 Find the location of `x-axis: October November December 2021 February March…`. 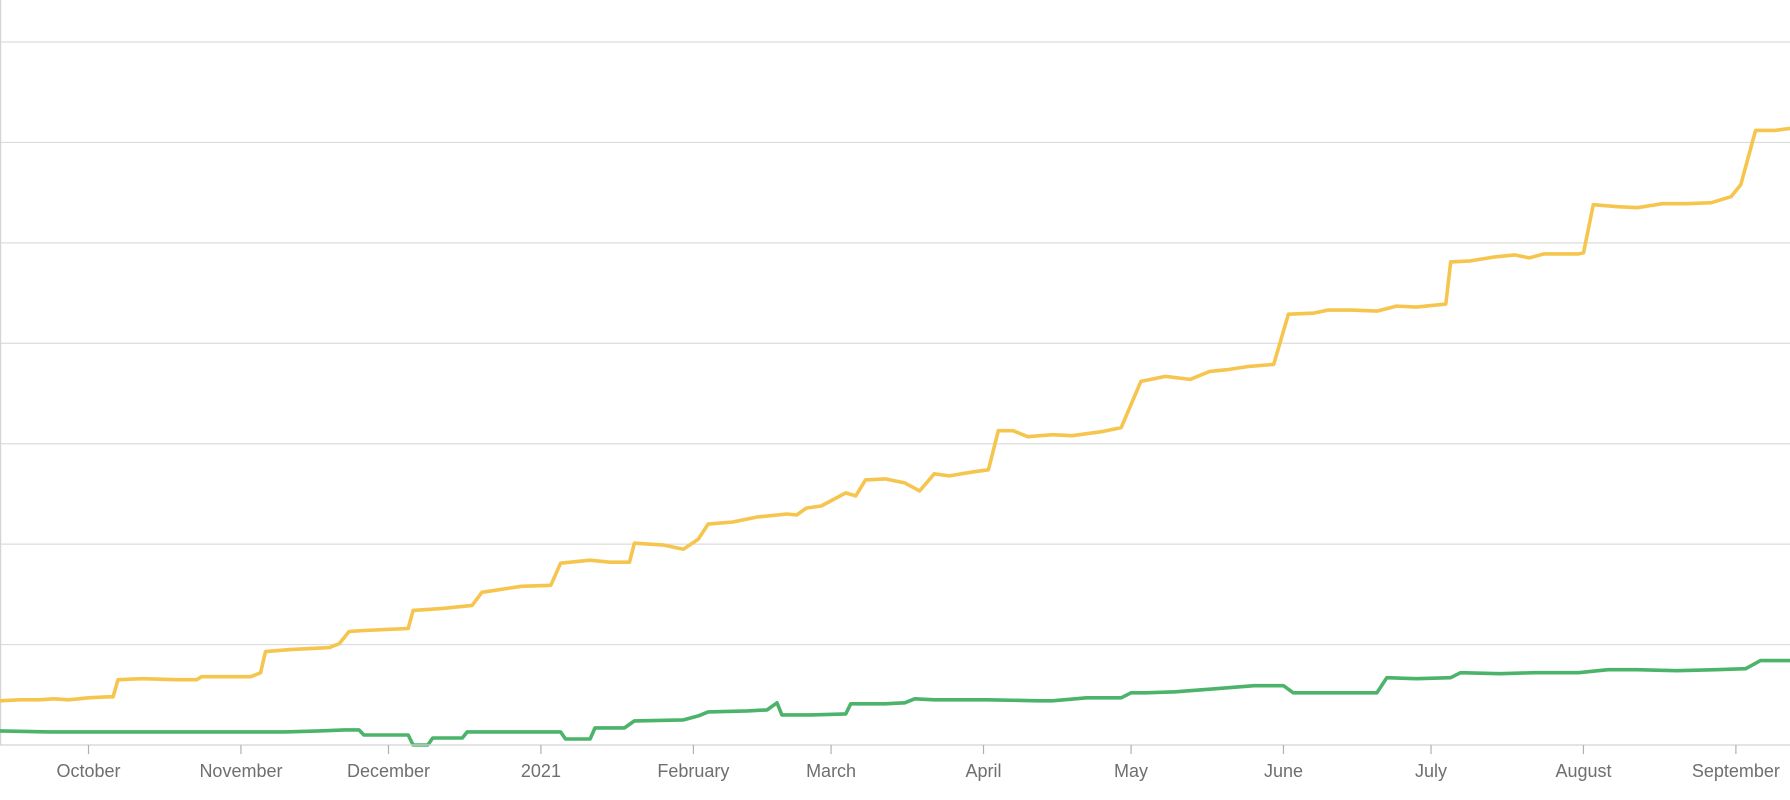

x-axis: October November December 2021 February March… is located at coordinates (895, 762).